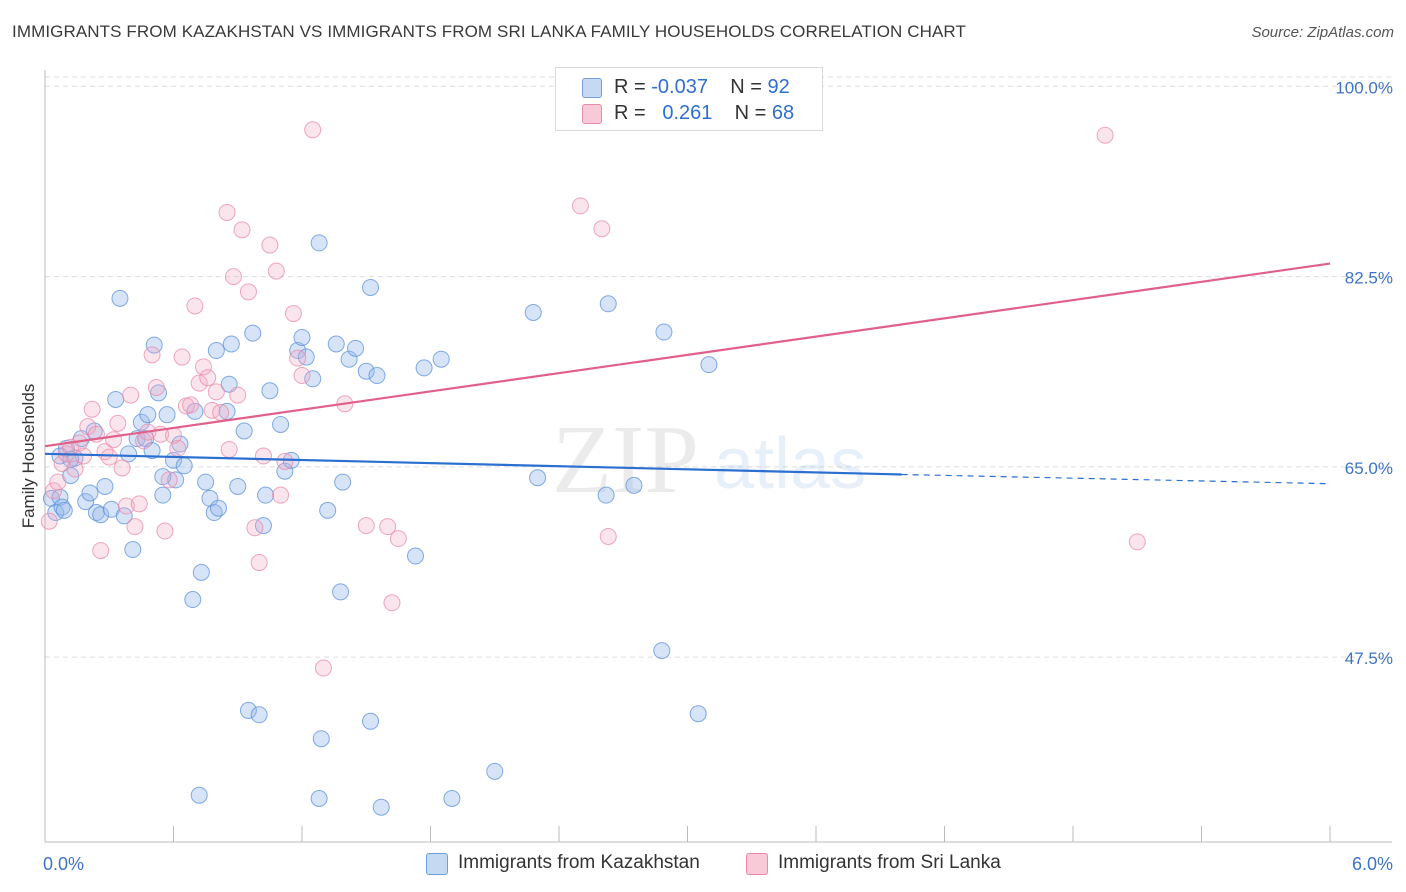 The height and width of the screenshot is (892, 1406). What do you see at coordinates (1369, 278) in the screenshot?
I see `y-tick-label: 82.5%` at bounding box center [1369, 278].